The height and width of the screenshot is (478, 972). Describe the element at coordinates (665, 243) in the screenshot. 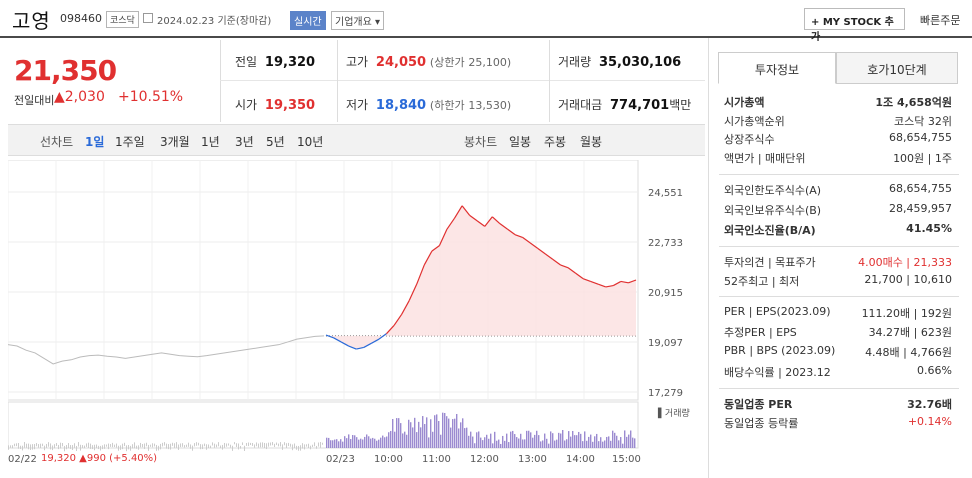

I see `y-tick-label: 22,733` at that location.